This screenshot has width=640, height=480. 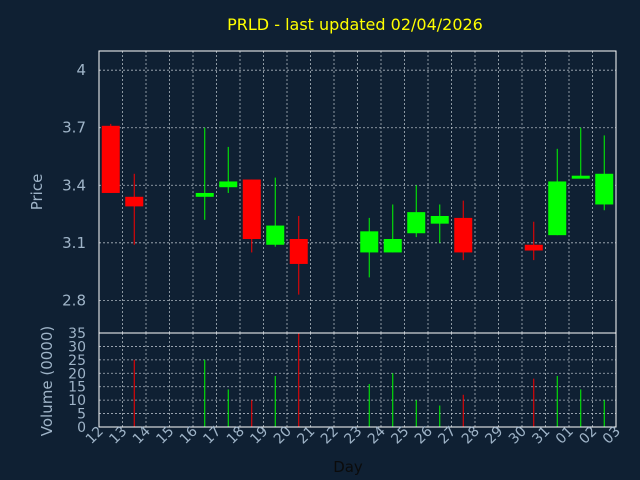 I want to click on price-tick-label: 3.1, so click(x=74, y=243).